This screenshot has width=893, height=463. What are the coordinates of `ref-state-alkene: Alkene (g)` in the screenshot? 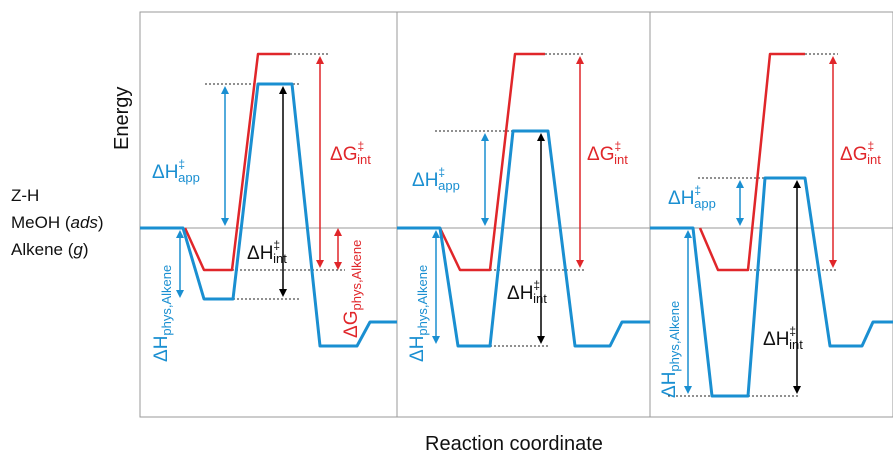 It's located at (50, 250).